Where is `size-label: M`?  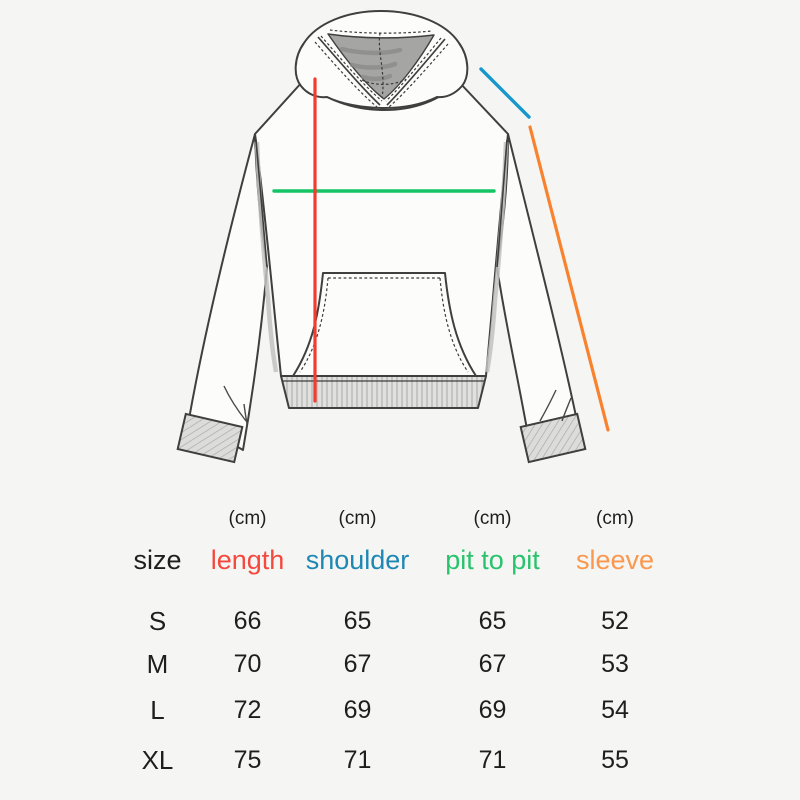
size-label: M is located at coordinates (157, 663).